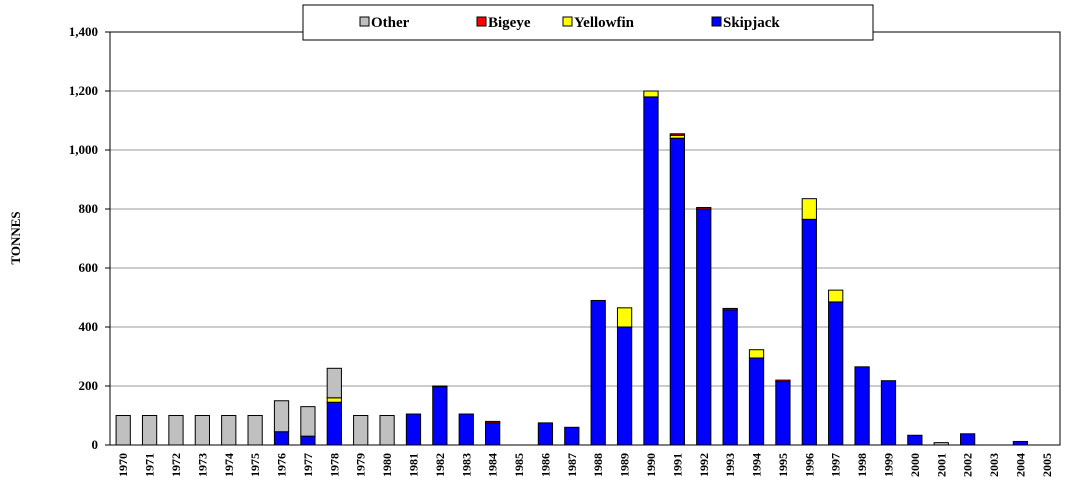 The height and width of the screenshot is (499, 1068). Describe the element at coordinates (89, 208) in the screenshot. I see `y-tick-label: 800` at that location.